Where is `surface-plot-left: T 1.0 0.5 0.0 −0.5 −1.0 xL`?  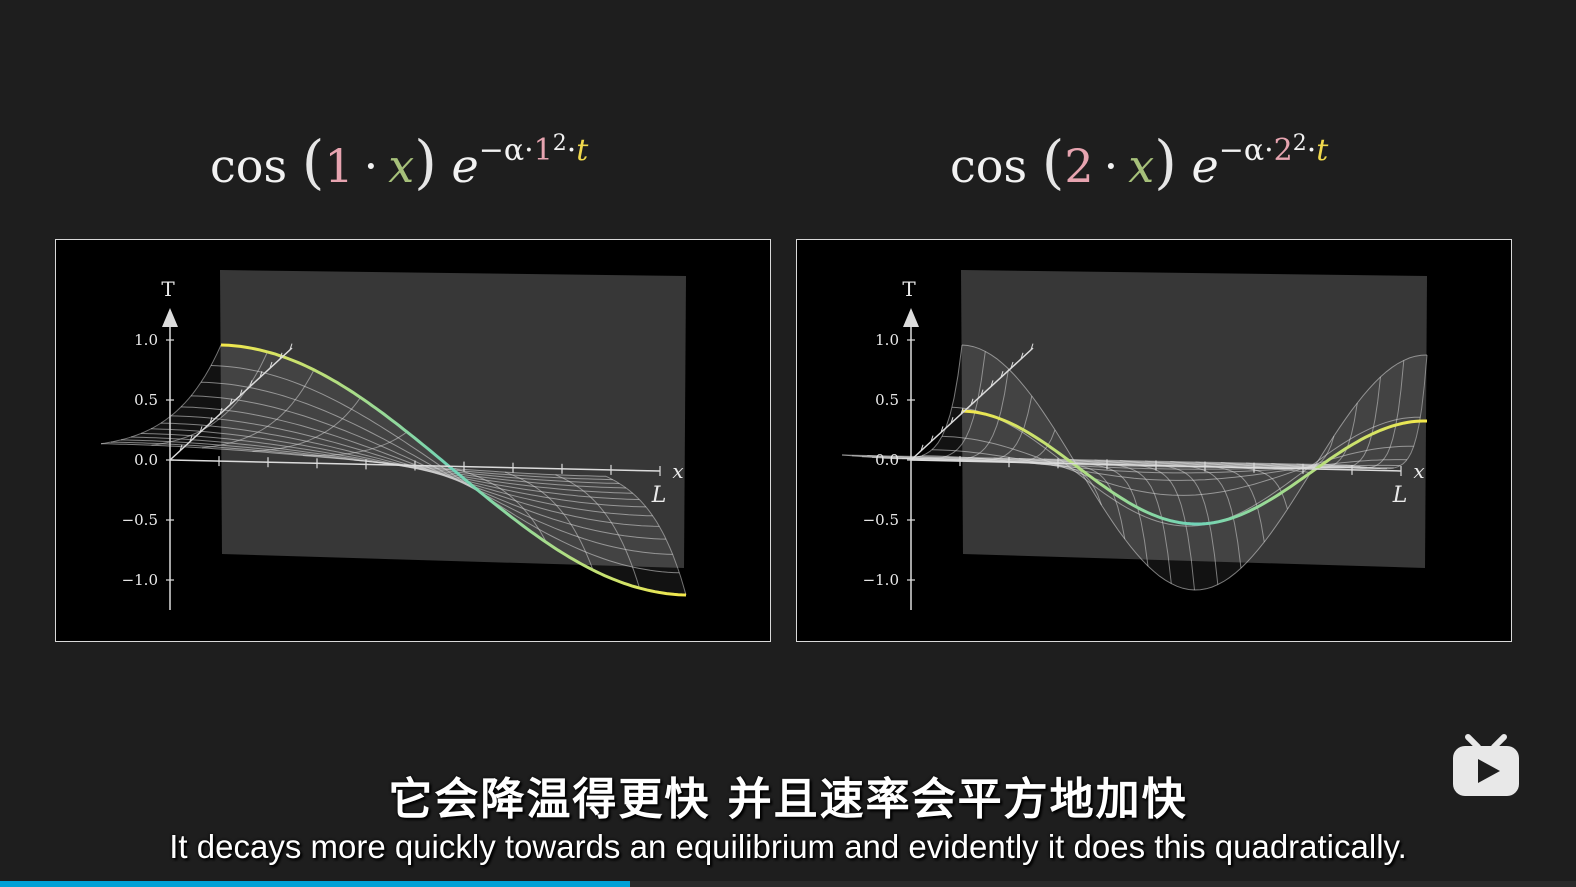
surface-plot-left: T 1.0 0.5 0.0 −0.5 −1.0 xL is located at coordinates (393, 440).